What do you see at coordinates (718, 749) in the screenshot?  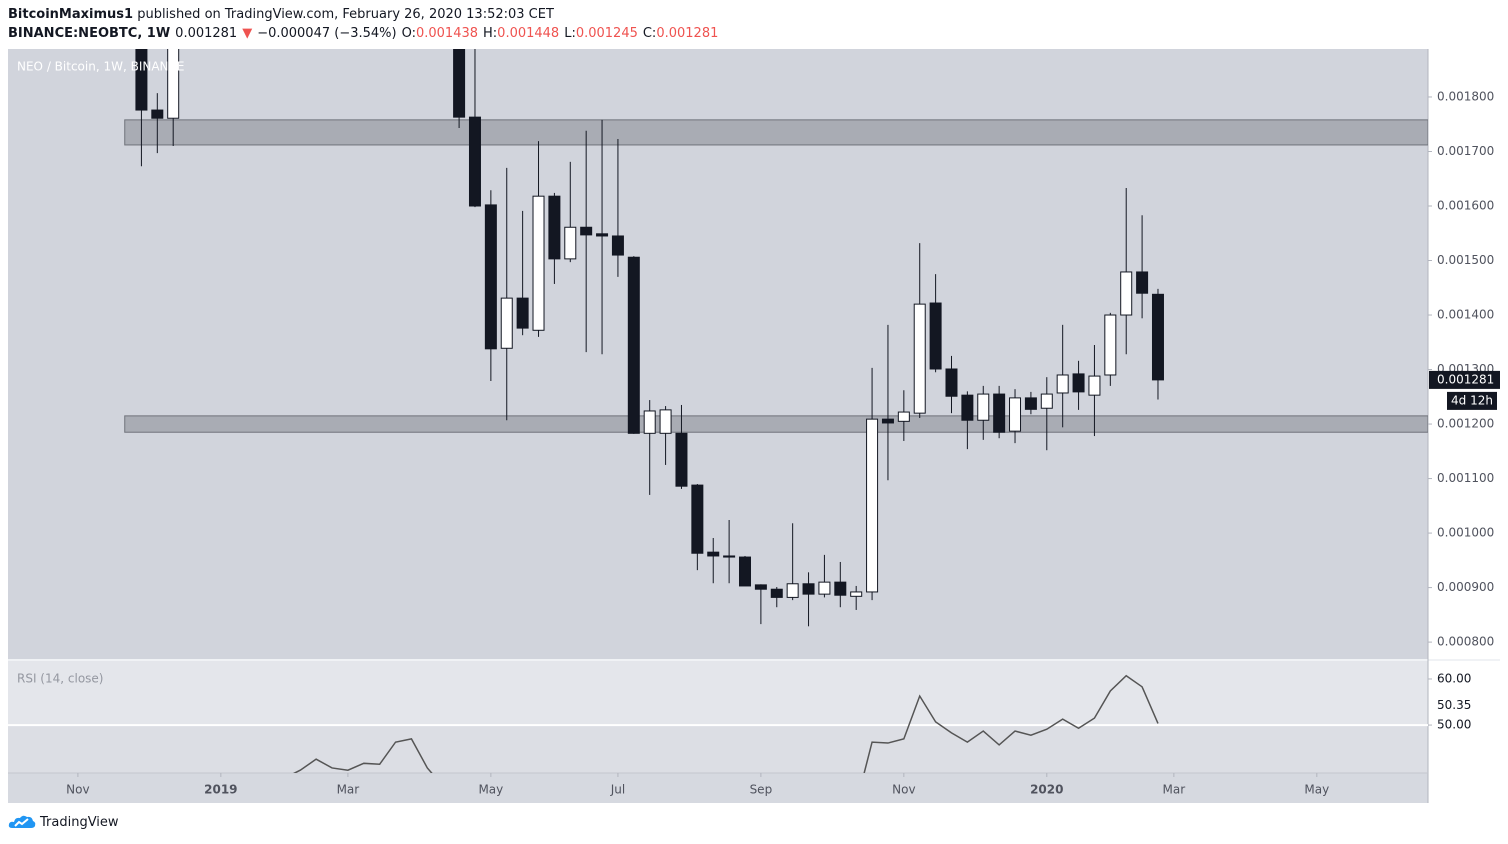 I see `rsi-pane-lower` at bounding box center [718, 749].